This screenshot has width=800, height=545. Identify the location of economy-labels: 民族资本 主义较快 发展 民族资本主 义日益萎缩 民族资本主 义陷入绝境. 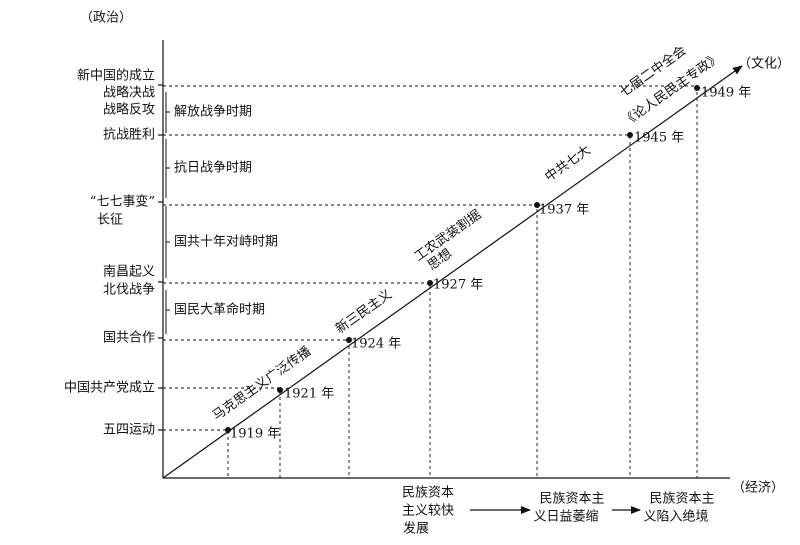
(558, 511).